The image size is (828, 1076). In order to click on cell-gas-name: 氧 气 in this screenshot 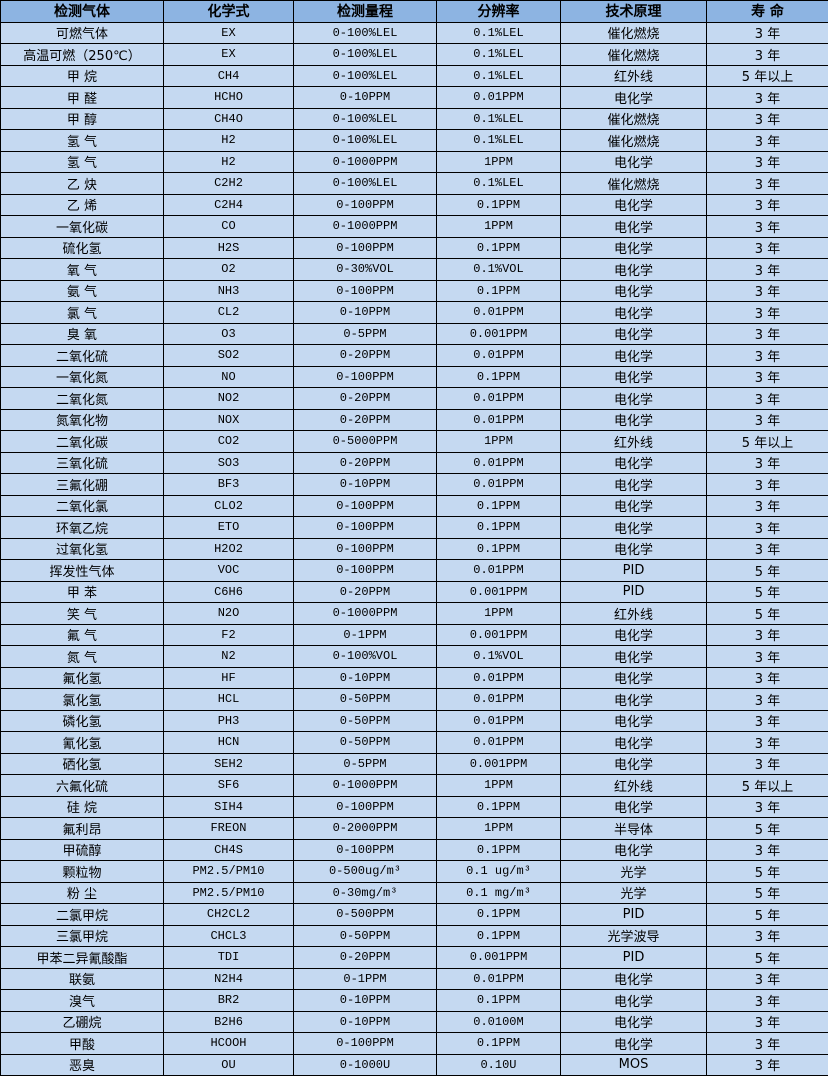, I will do `click(82, 270)`.